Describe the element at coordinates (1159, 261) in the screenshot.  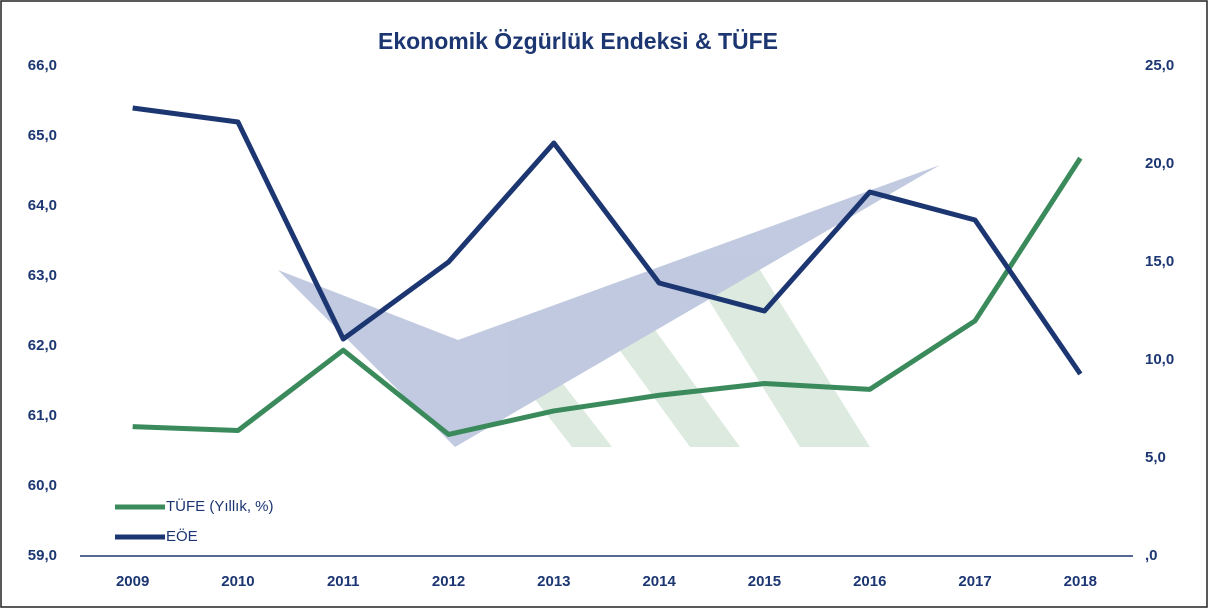
I see `y2-tick-label: 15,0` at that location.